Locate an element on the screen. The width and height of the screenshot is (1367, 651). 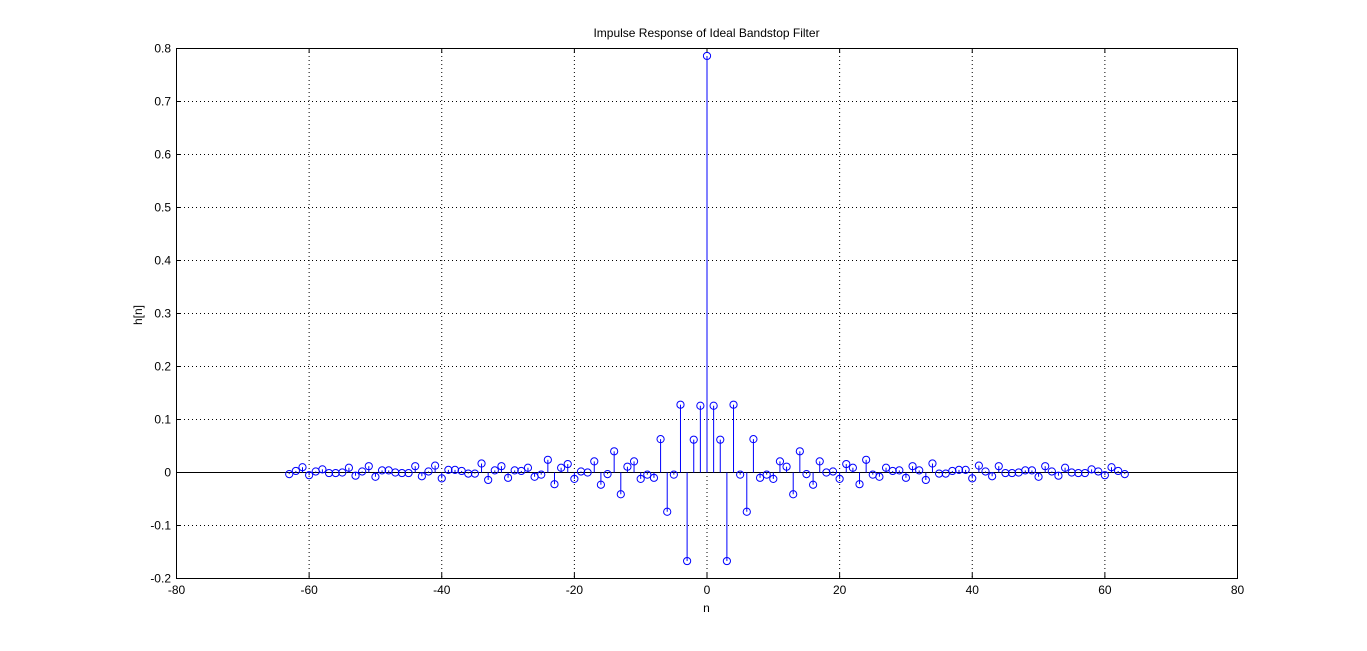
x-tick-label: 40 is located at coordinates (973, 590).